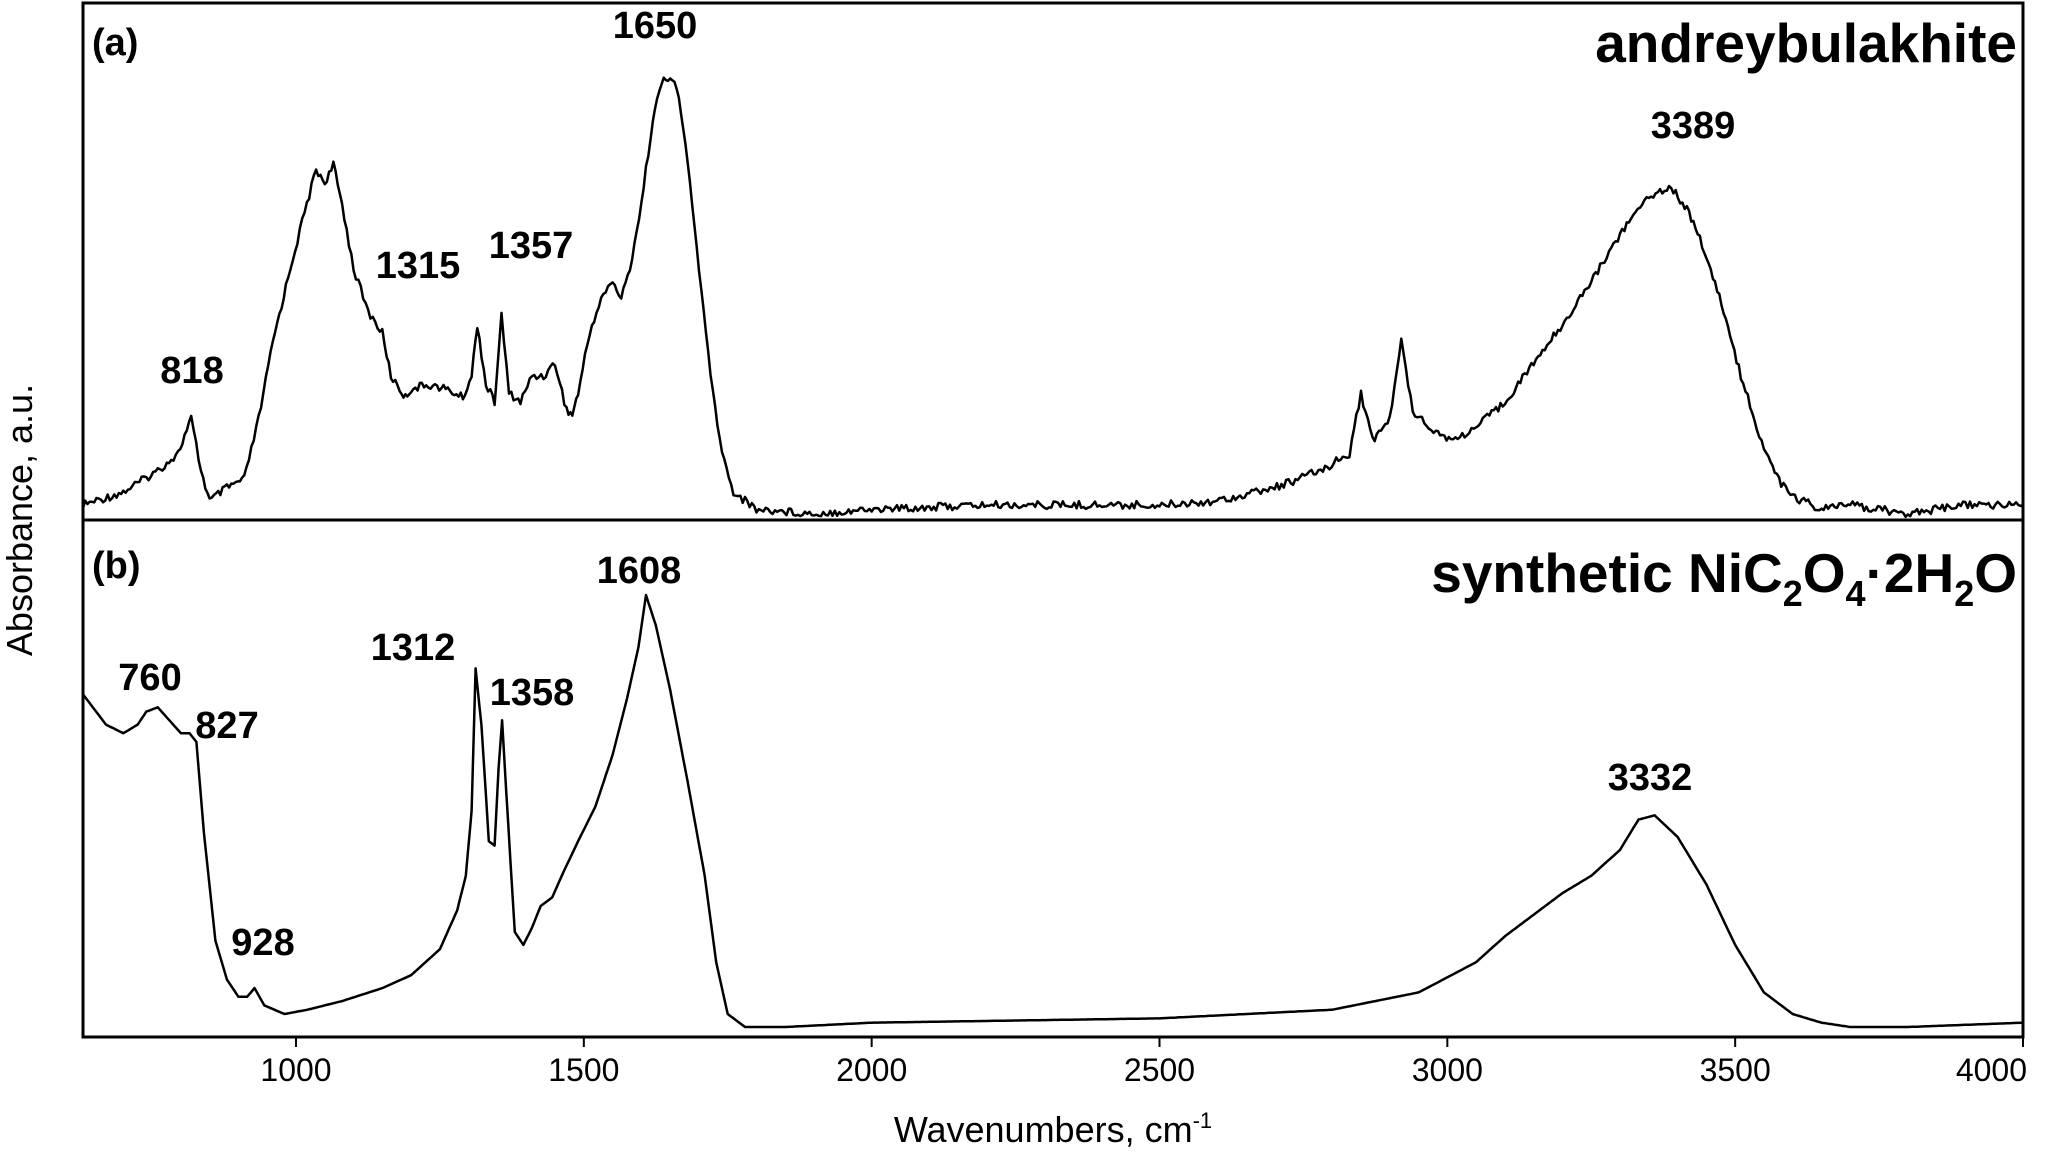 Image resolution: width=2067 pixels, height=1155 pixels. I want to click on x-tick-label-3000: 3000, so click(1447, 1070).